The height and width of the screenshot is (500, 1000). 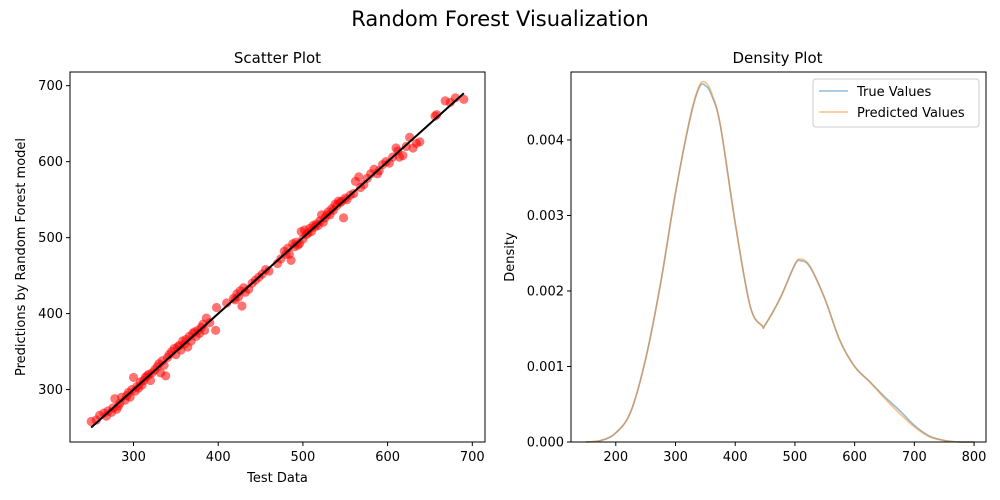 What do you see at coordinates (974, 457) in the screenshot?
I see `density-x-tick-label: 800` at bounding box center [974, 457].